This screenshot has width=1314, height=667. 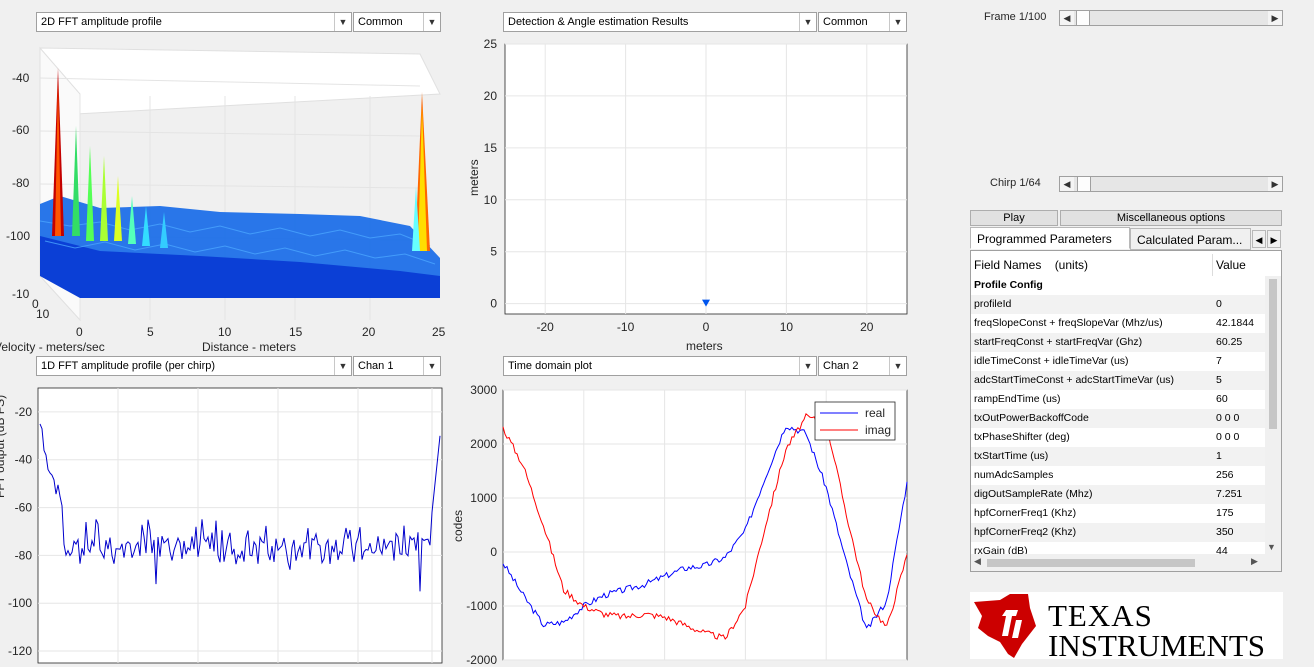 What do you see at coordinates (1118, 475) in the screenshot?
I see `table-row: numAdcSamples 256` at bounding box center [1118, 475].